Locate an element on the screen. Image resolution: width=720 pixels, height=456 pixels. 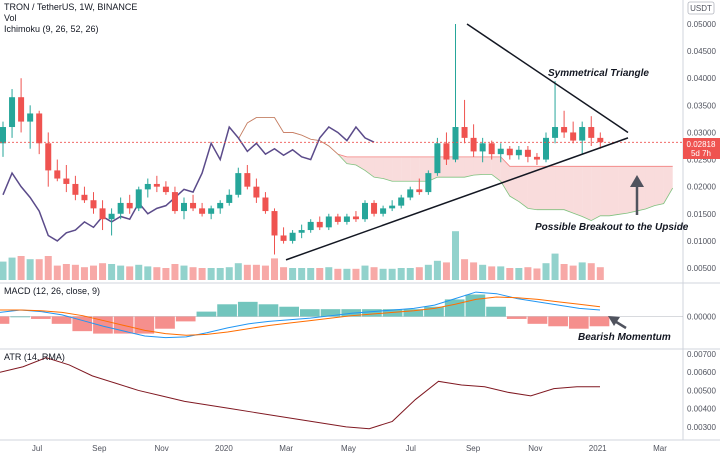
price-tick-label: 0.04500 is located at coordinates (701, 51).